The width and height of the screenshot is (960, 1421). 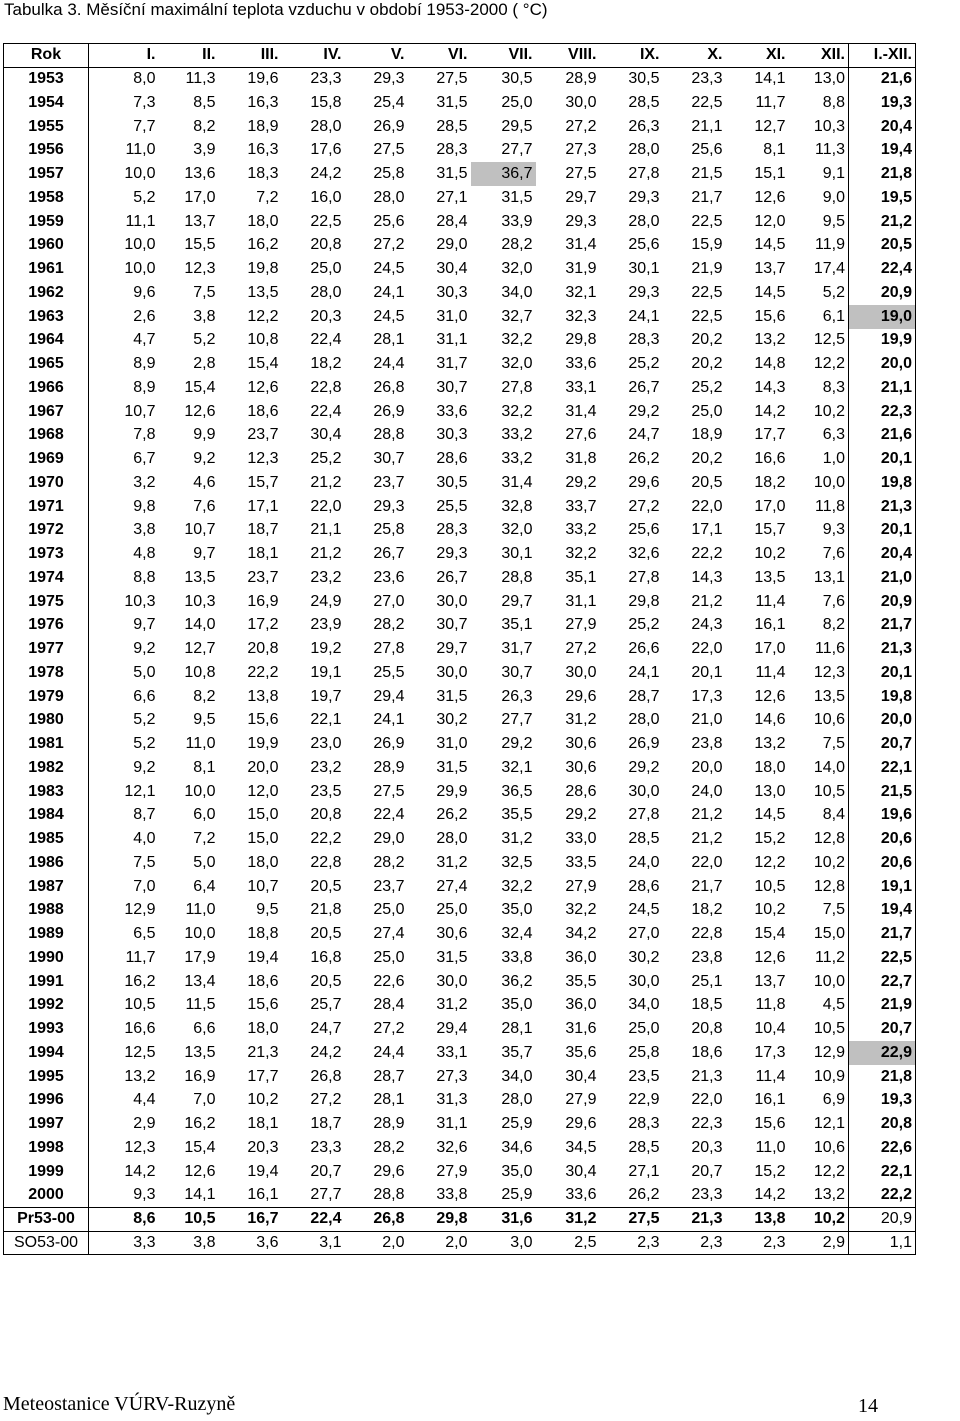 I want to click on value-cell: 16,1, so click(x=263, y=1195).